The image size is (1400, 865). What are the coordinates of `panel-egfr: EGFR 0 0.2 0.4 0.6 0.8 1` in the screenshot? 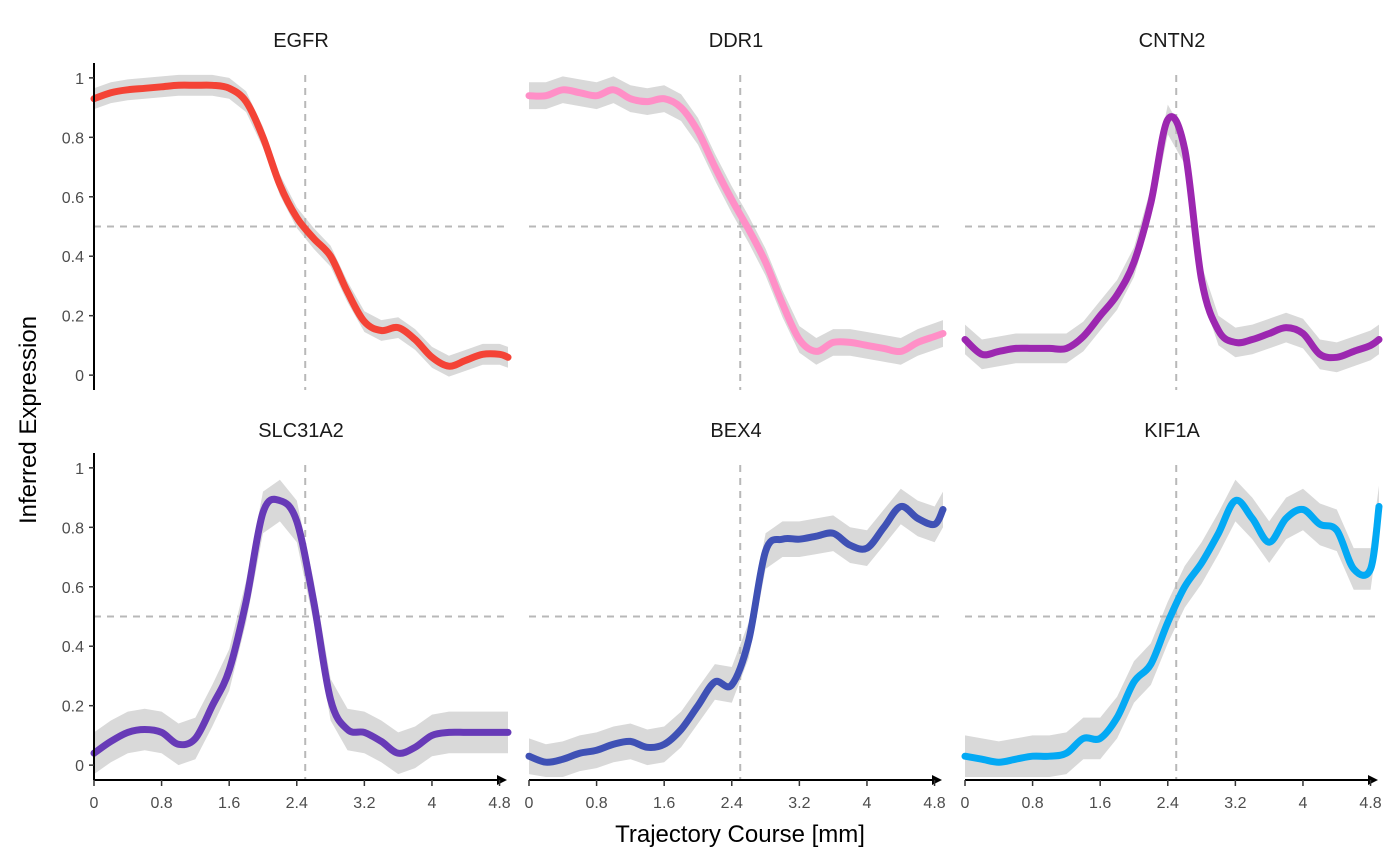 It's located at (287, 210).